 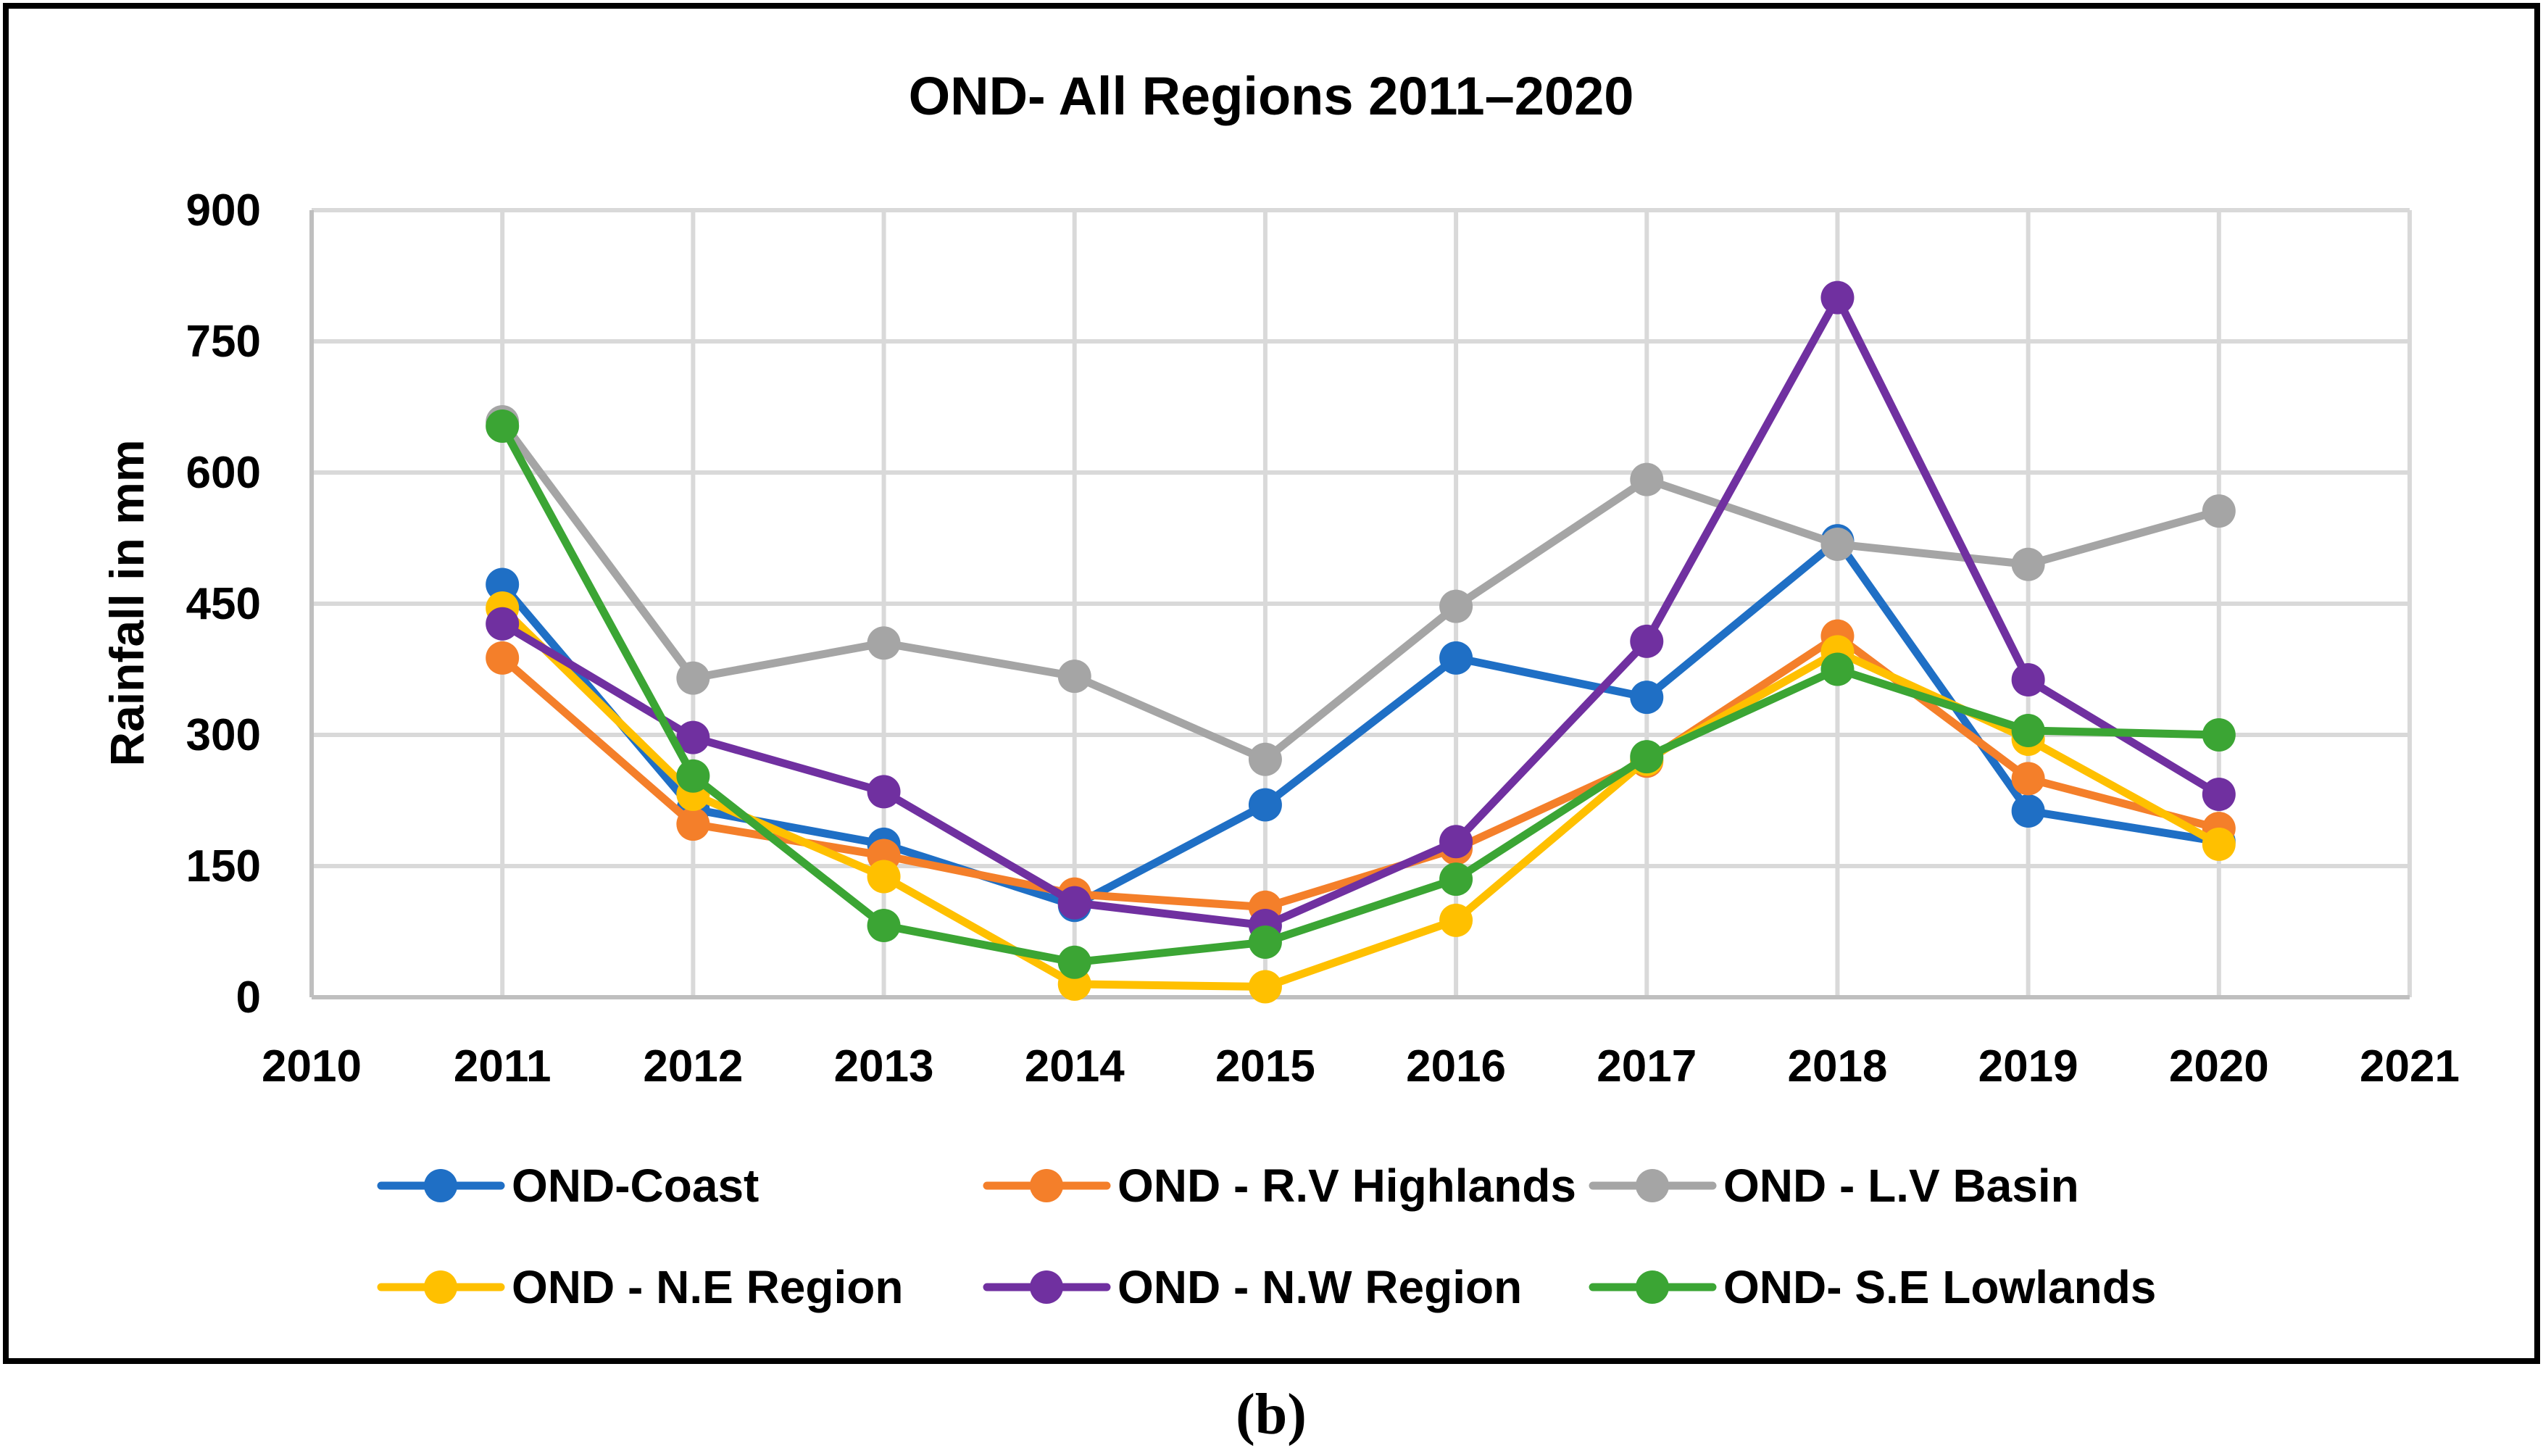 What do you see at coordinates (1265, 1066) in the screenshot?
I see `x-tick-label: 2015` at bounding box center [1265, 1066].